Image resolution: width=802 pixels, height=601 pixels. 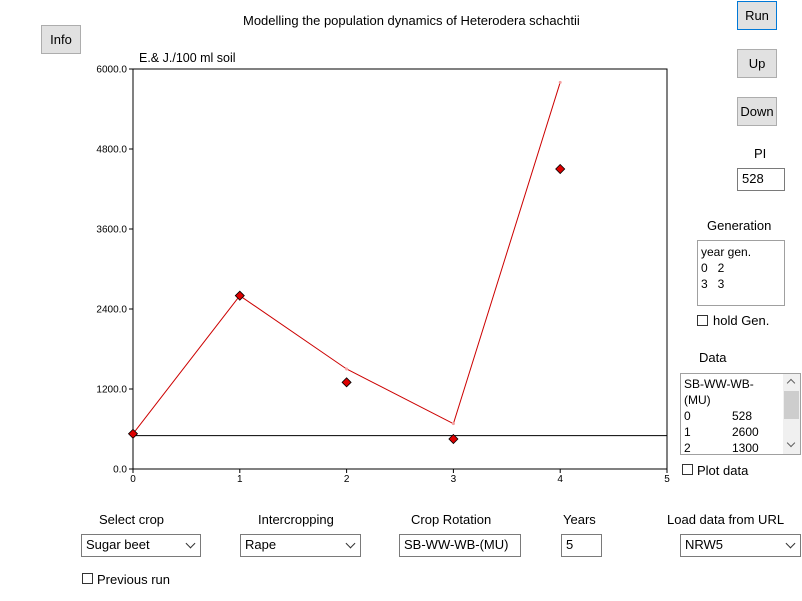 What do you see at coordinates (721, 448) in the screenshot?
I see `data-line: 2 1300` at bounding box center [721, 448].